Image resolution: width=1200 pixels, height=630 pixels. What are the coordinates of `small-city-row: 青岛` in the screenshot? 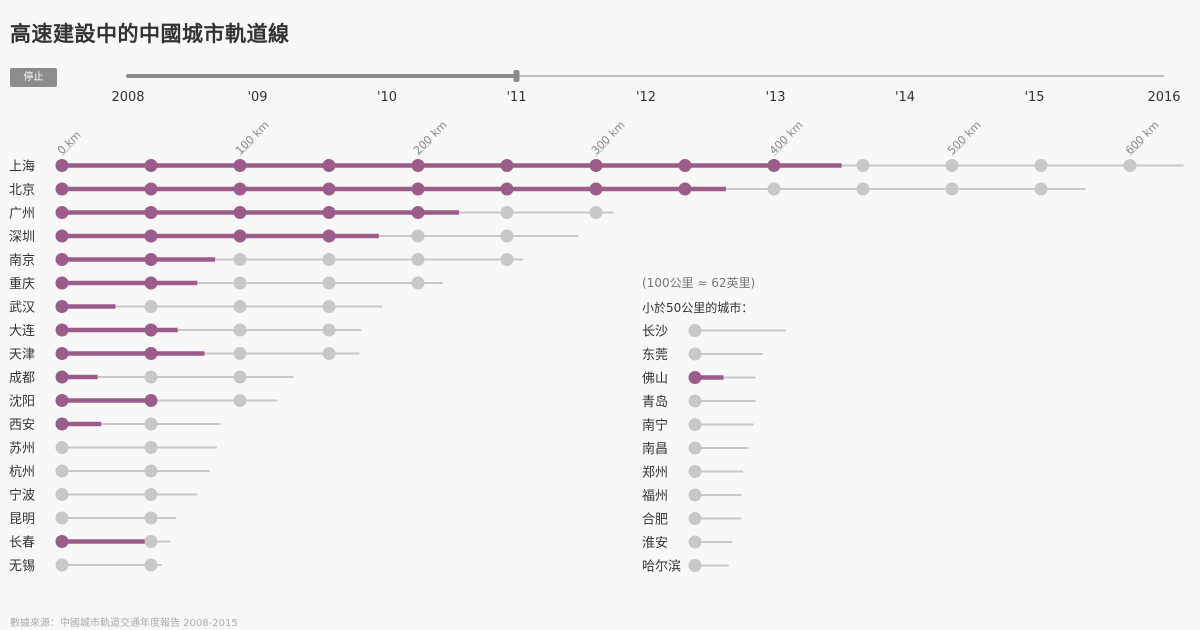 It's located at (699, 402).